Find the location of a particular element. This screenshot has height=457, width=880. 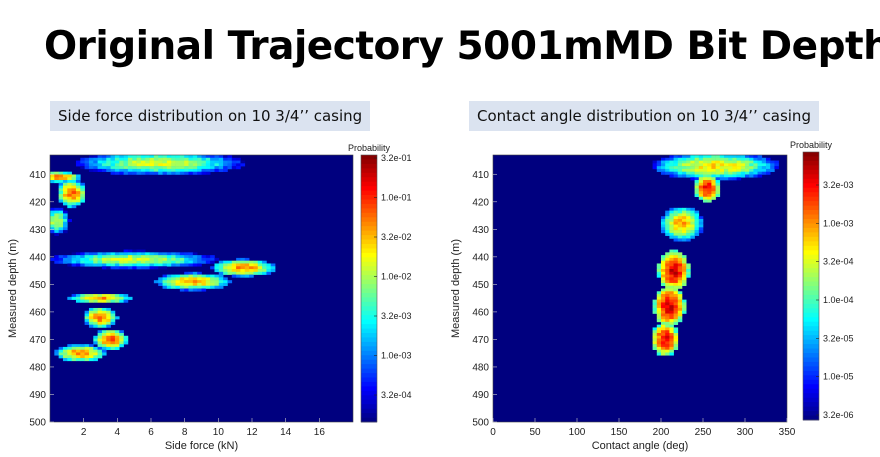

colorbar is located at coordinates (369, 289).